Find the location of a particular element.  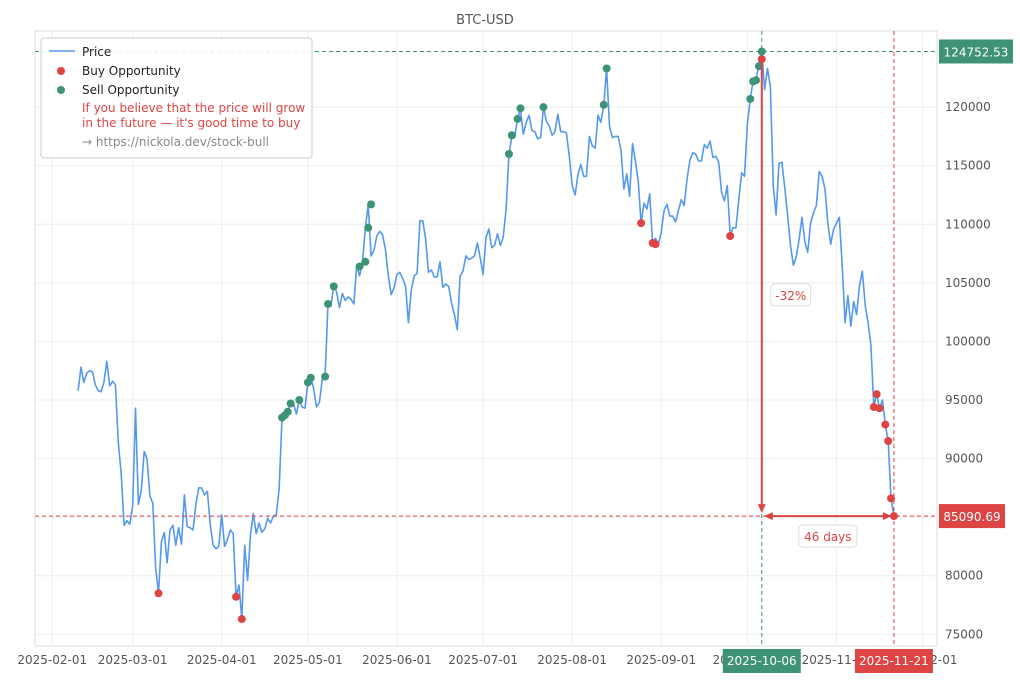

duration-label-box is located at coordinates (828, 536).